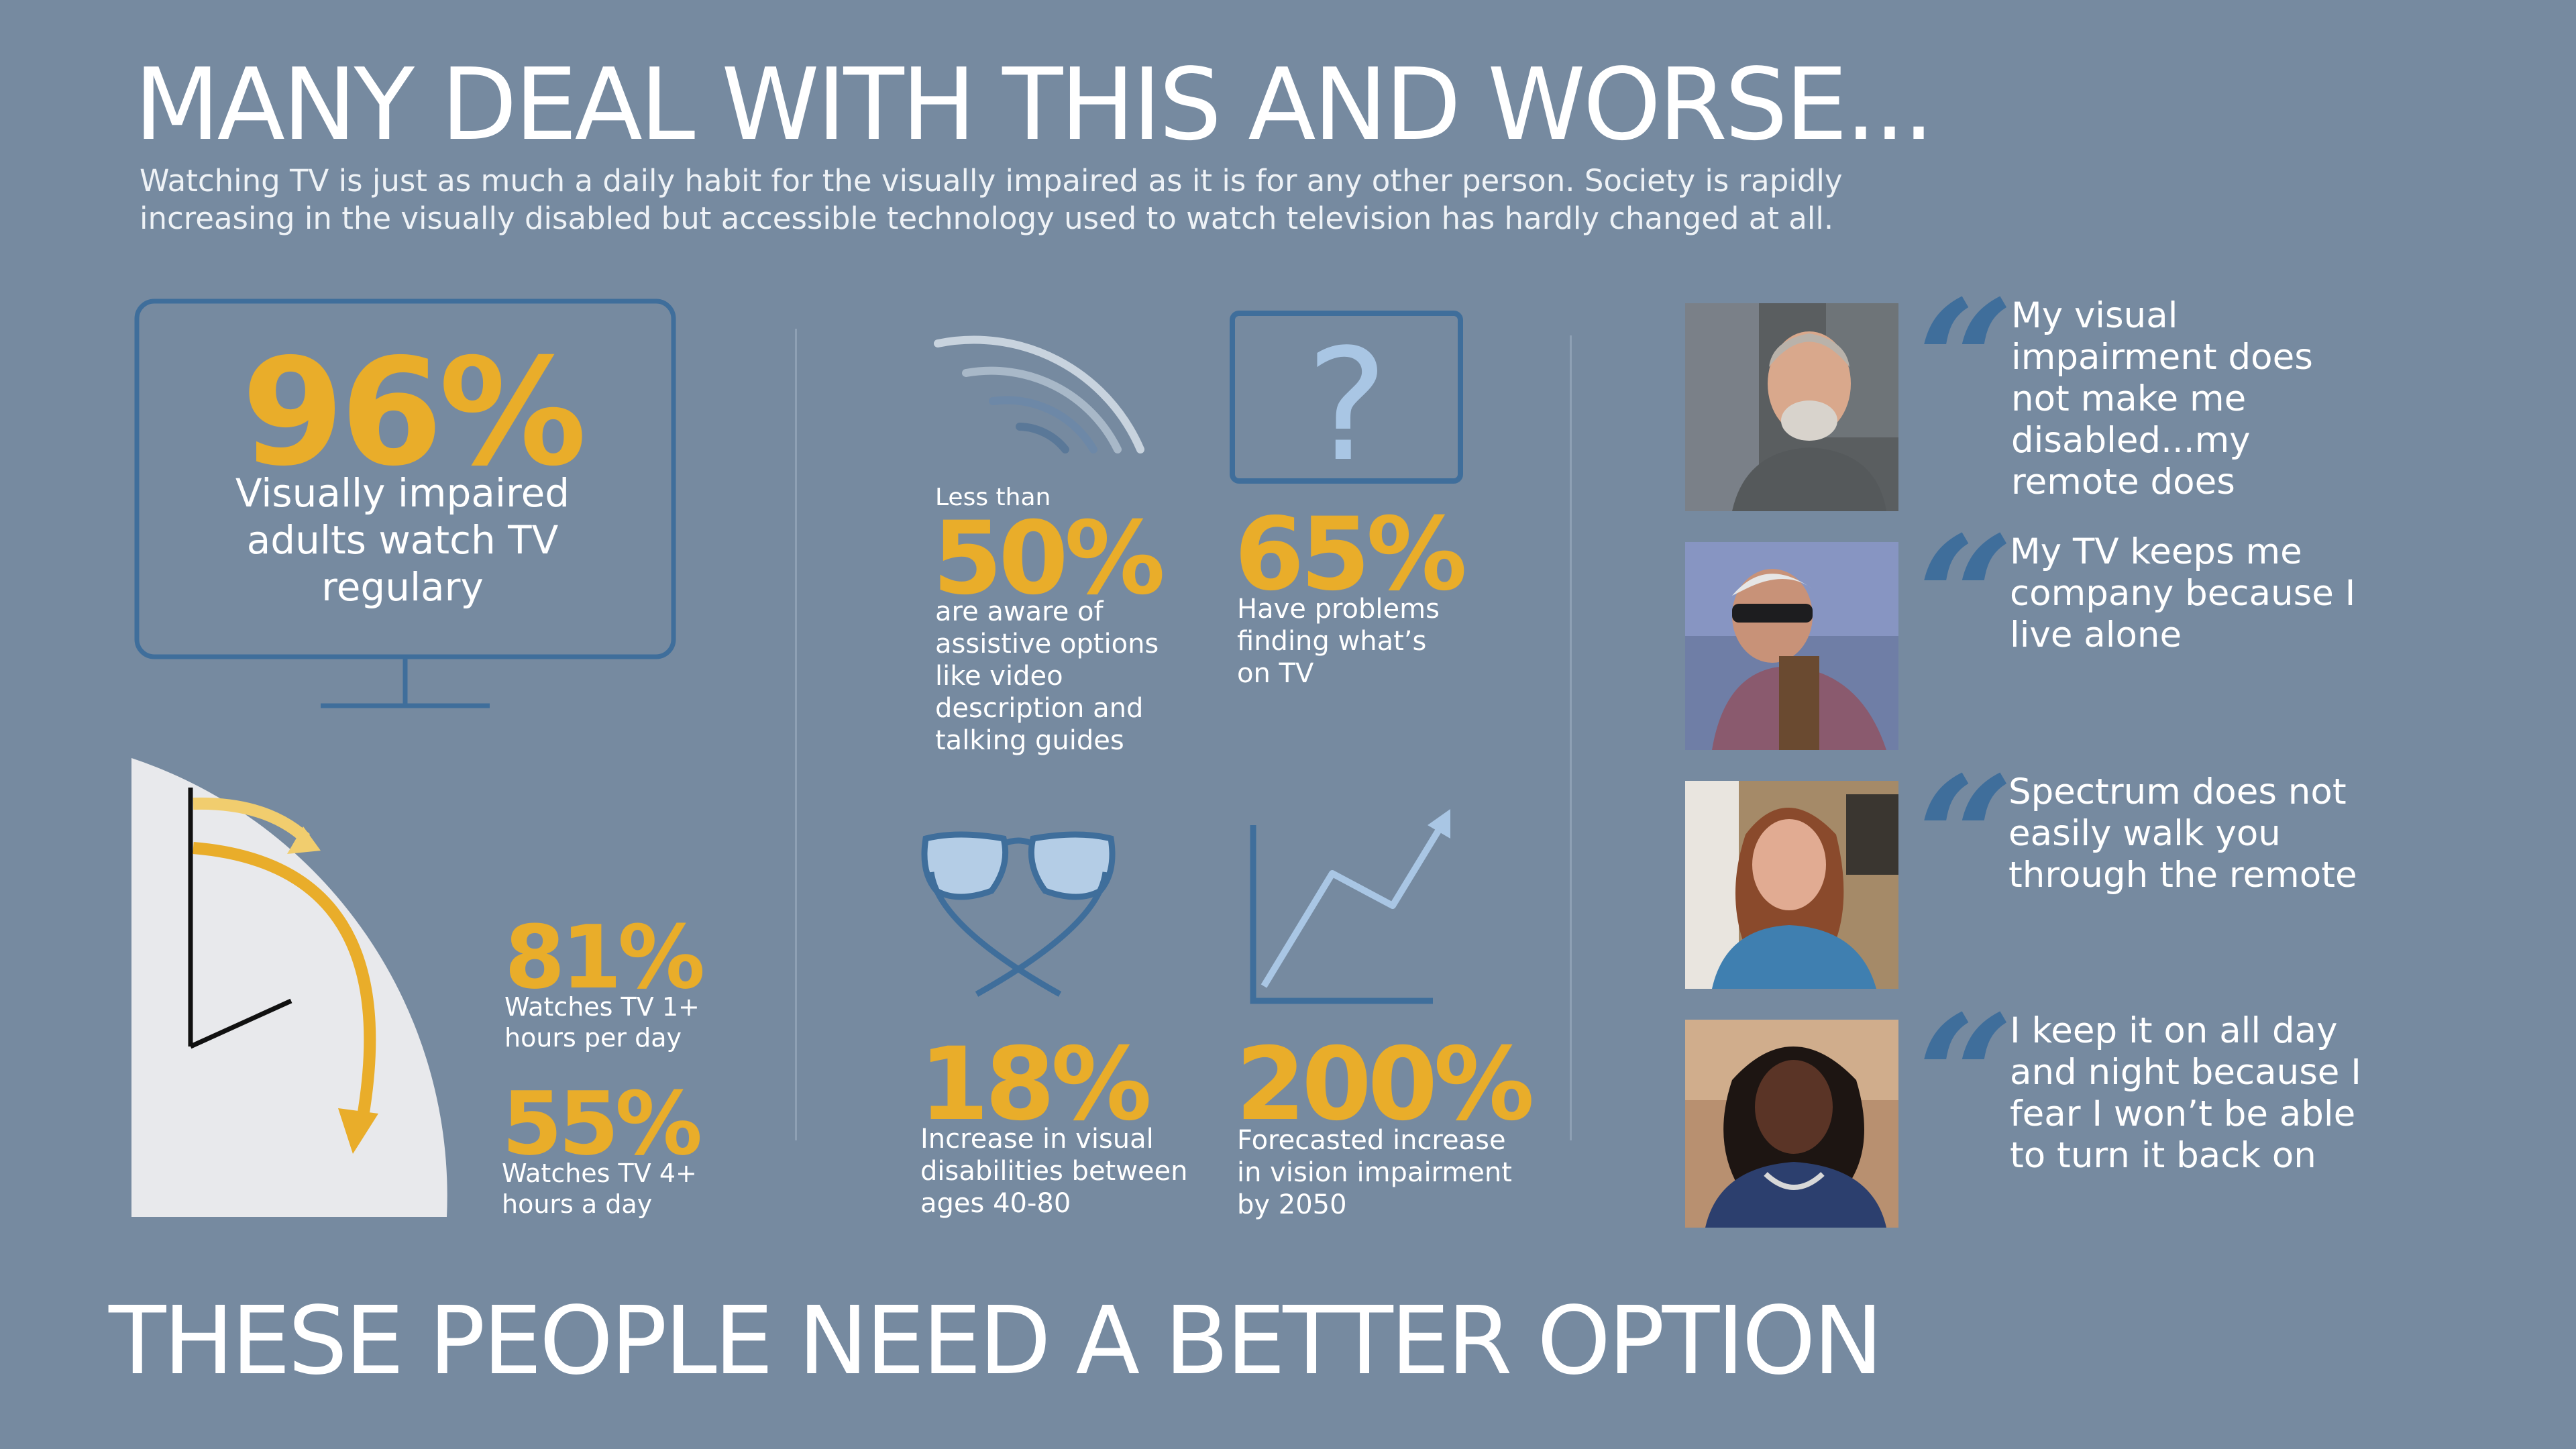  Describe the element at coordinates (1347, 401) in the screenshot. I see `question-glyph: ?` at that location.